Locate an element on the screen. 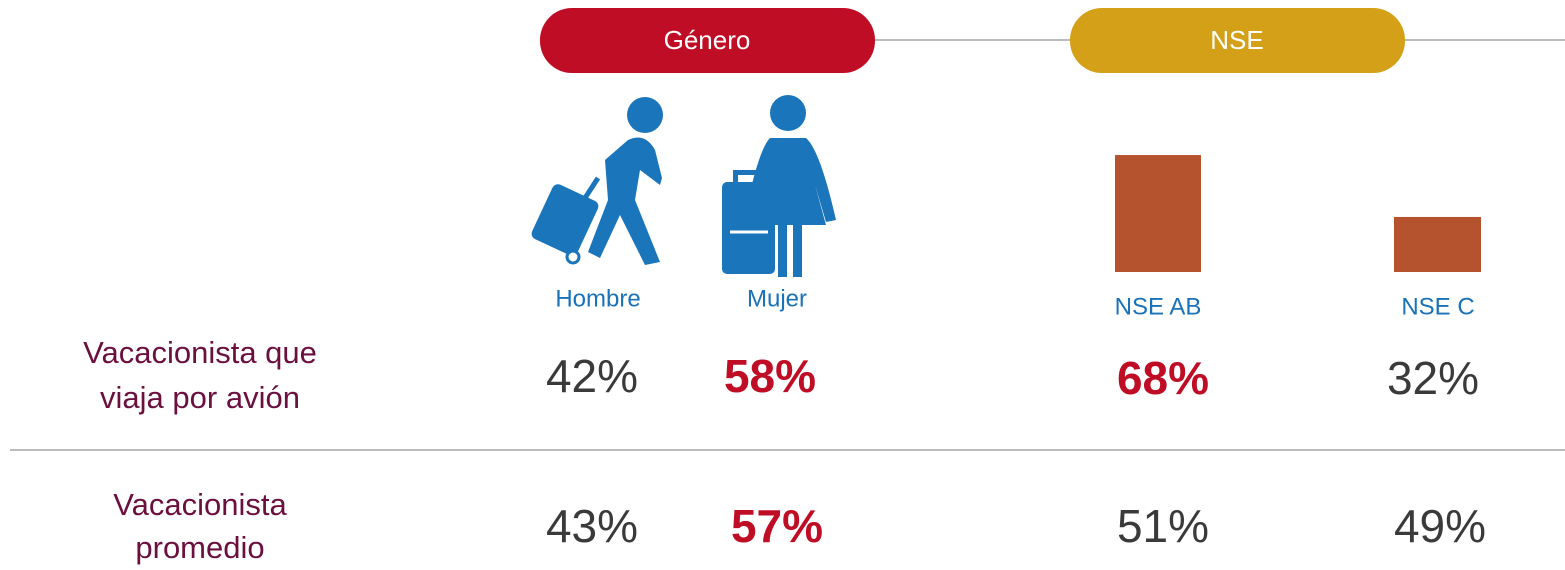 This screenshot has width=1565, height=570. value: 42% is located at coordinates (592, 376).